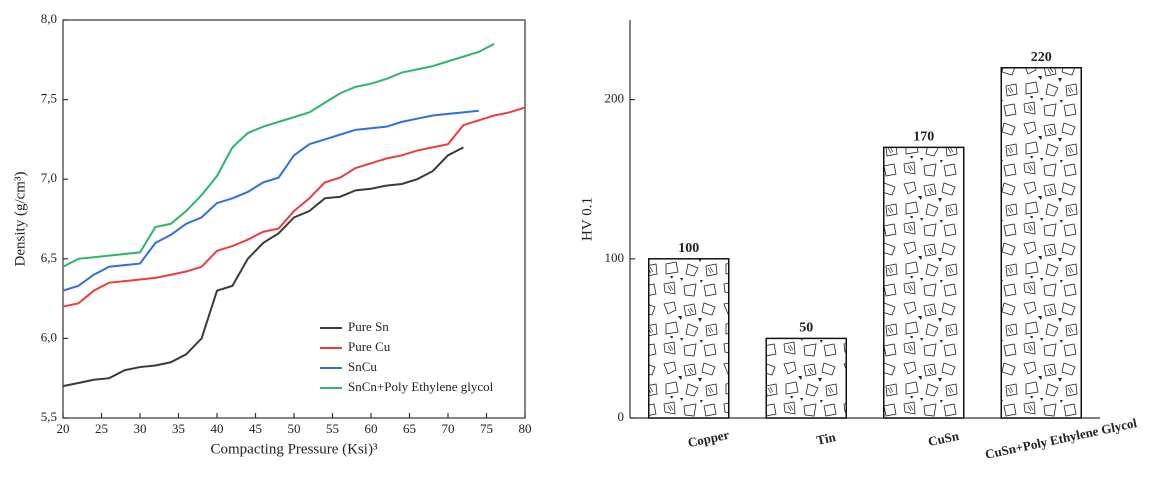 The width and height of the screenshot is (1149, 479). I want to click on data-line, so click(270, 200).